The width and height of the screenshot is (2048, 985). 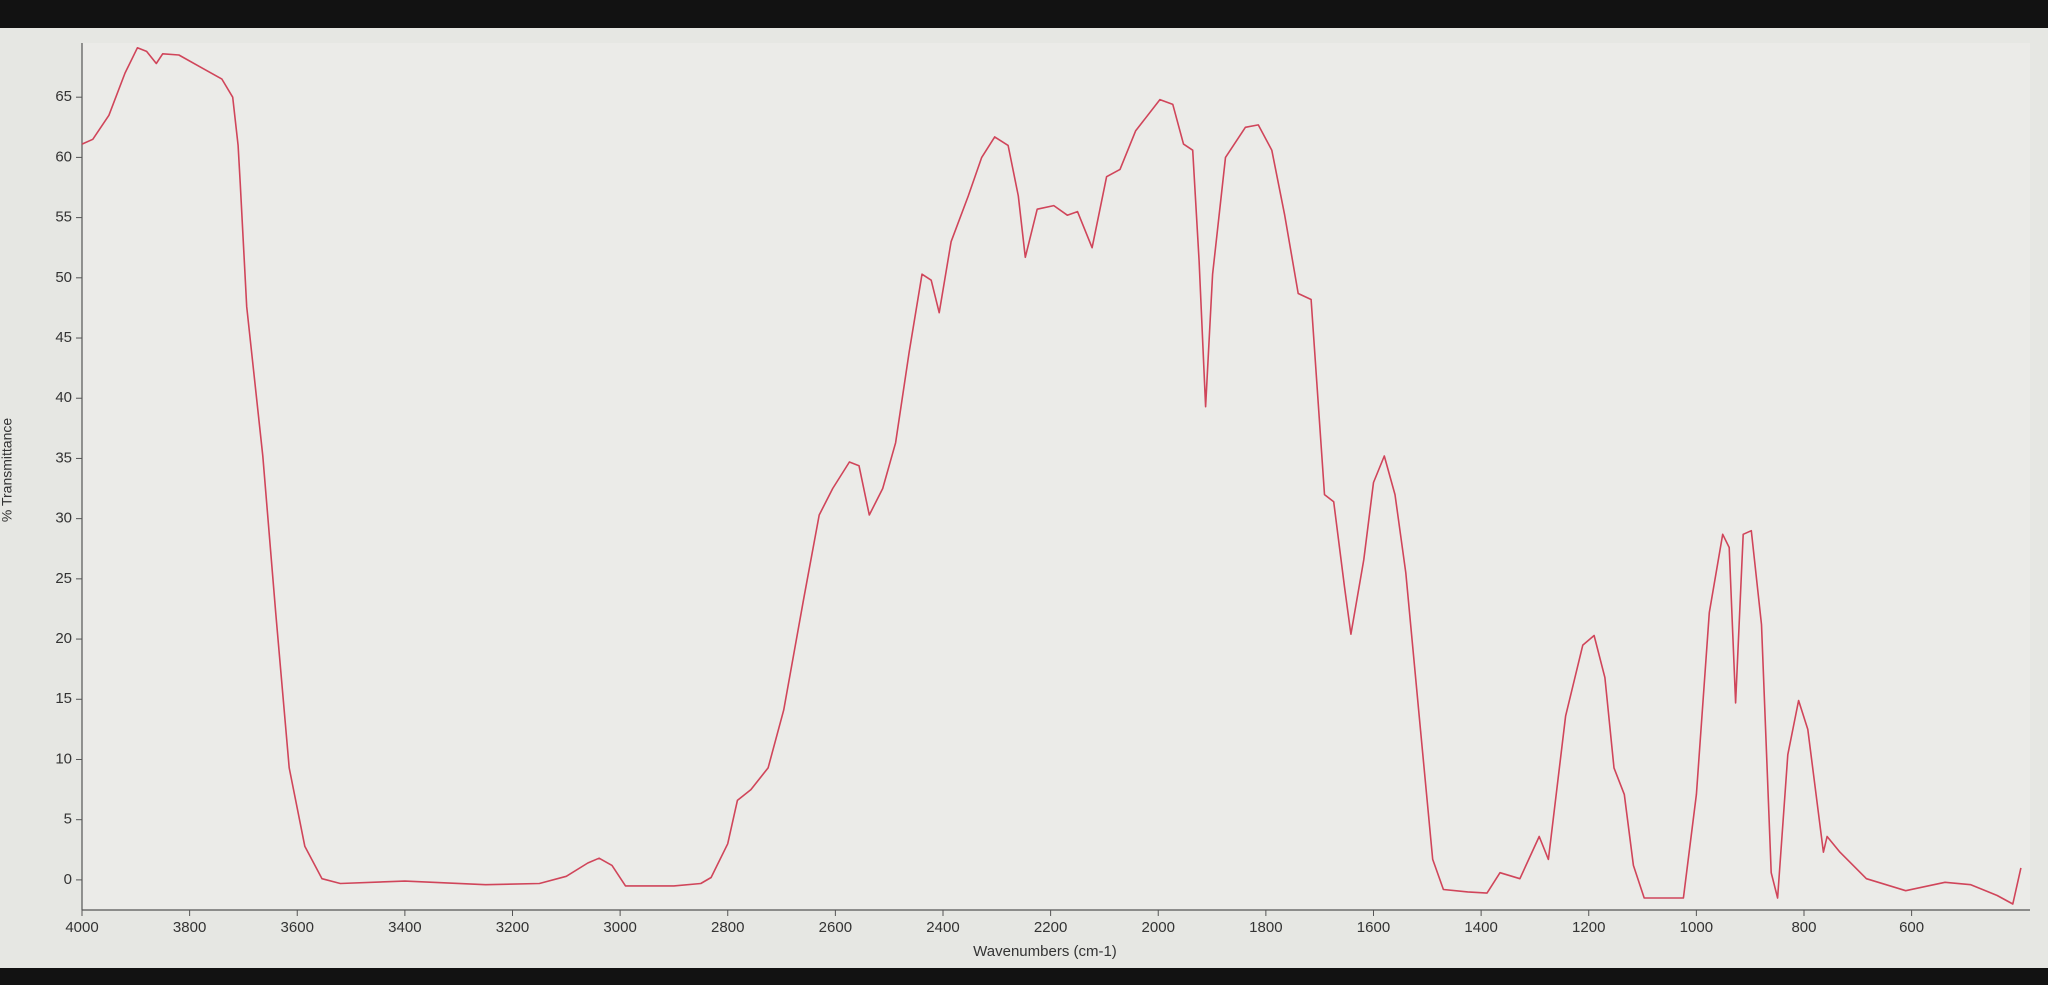 What do you see at coordinates (835, 927) in the screenshot?
I see `x-tick-label: 2600` at bounding box center [835, 927].